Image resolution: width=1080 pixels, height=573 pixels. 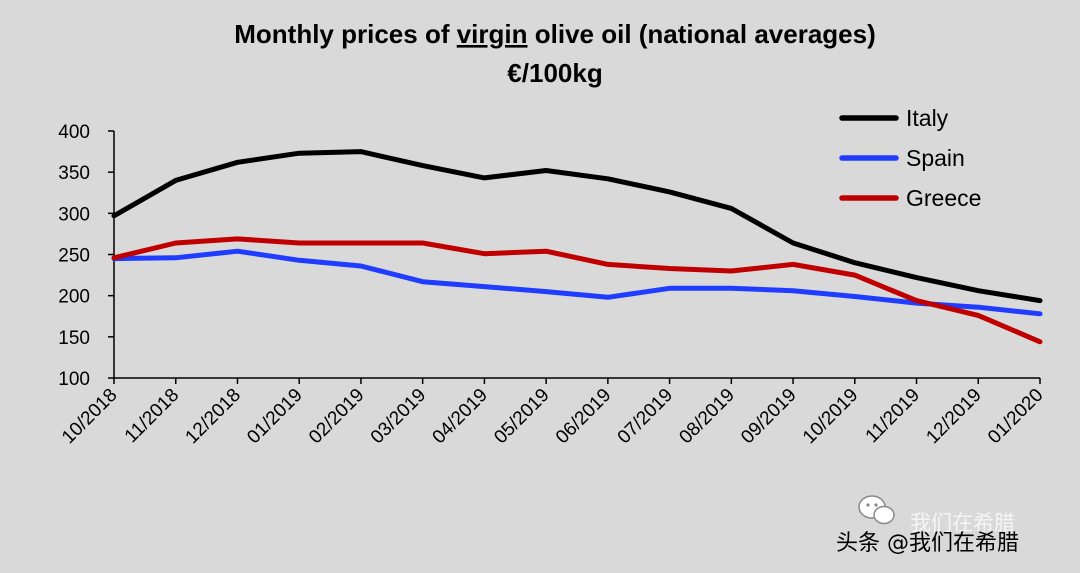 What do you see at coordinates (74, 256) in the screenshot?
I see `y-tick-label: 250` at bounding box center [74, 256].